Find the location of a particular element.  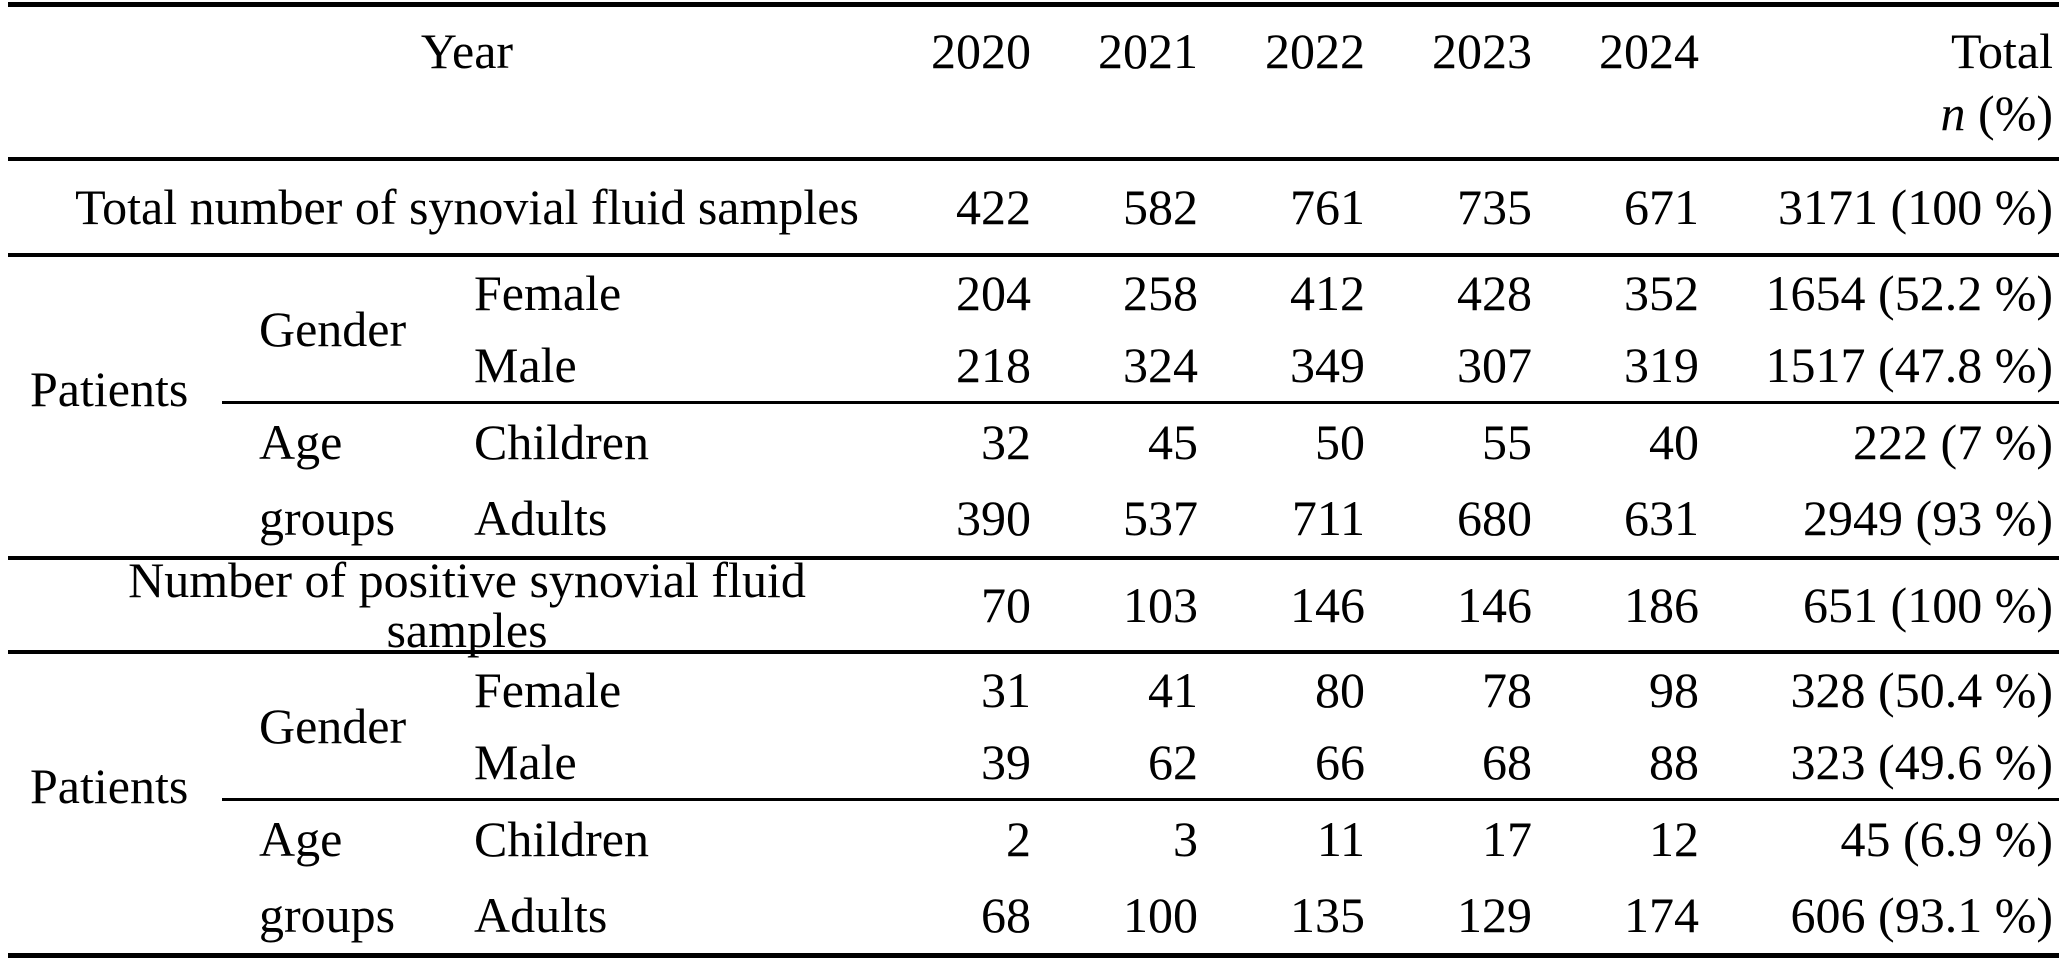

year-column-header: 2023 is located at coordinates (1482, 51).